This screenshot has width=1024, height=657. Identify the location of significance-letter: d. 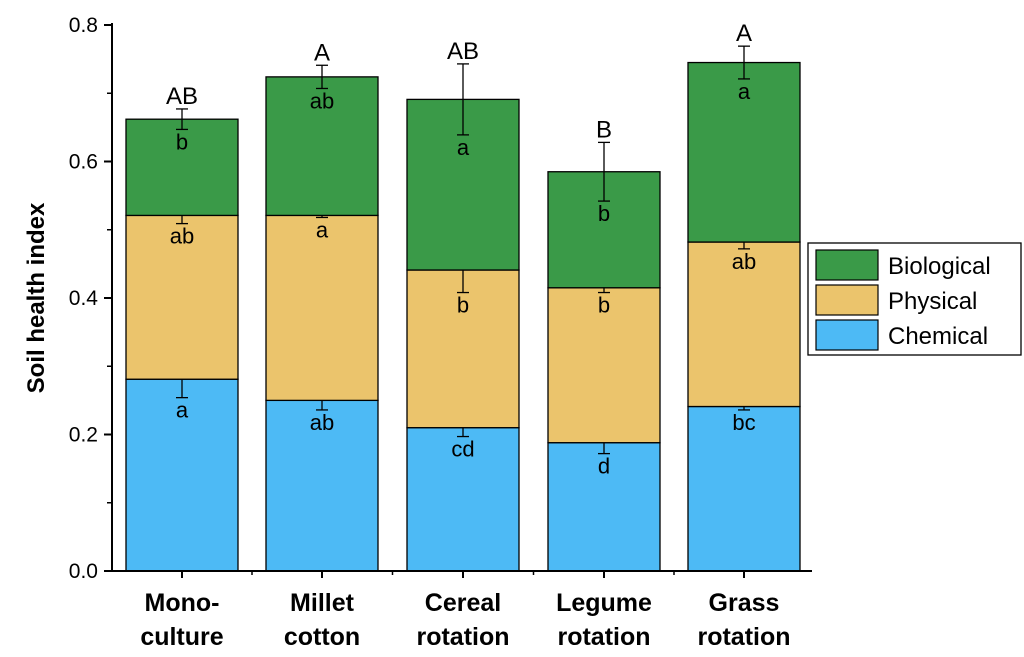
(604, 466).